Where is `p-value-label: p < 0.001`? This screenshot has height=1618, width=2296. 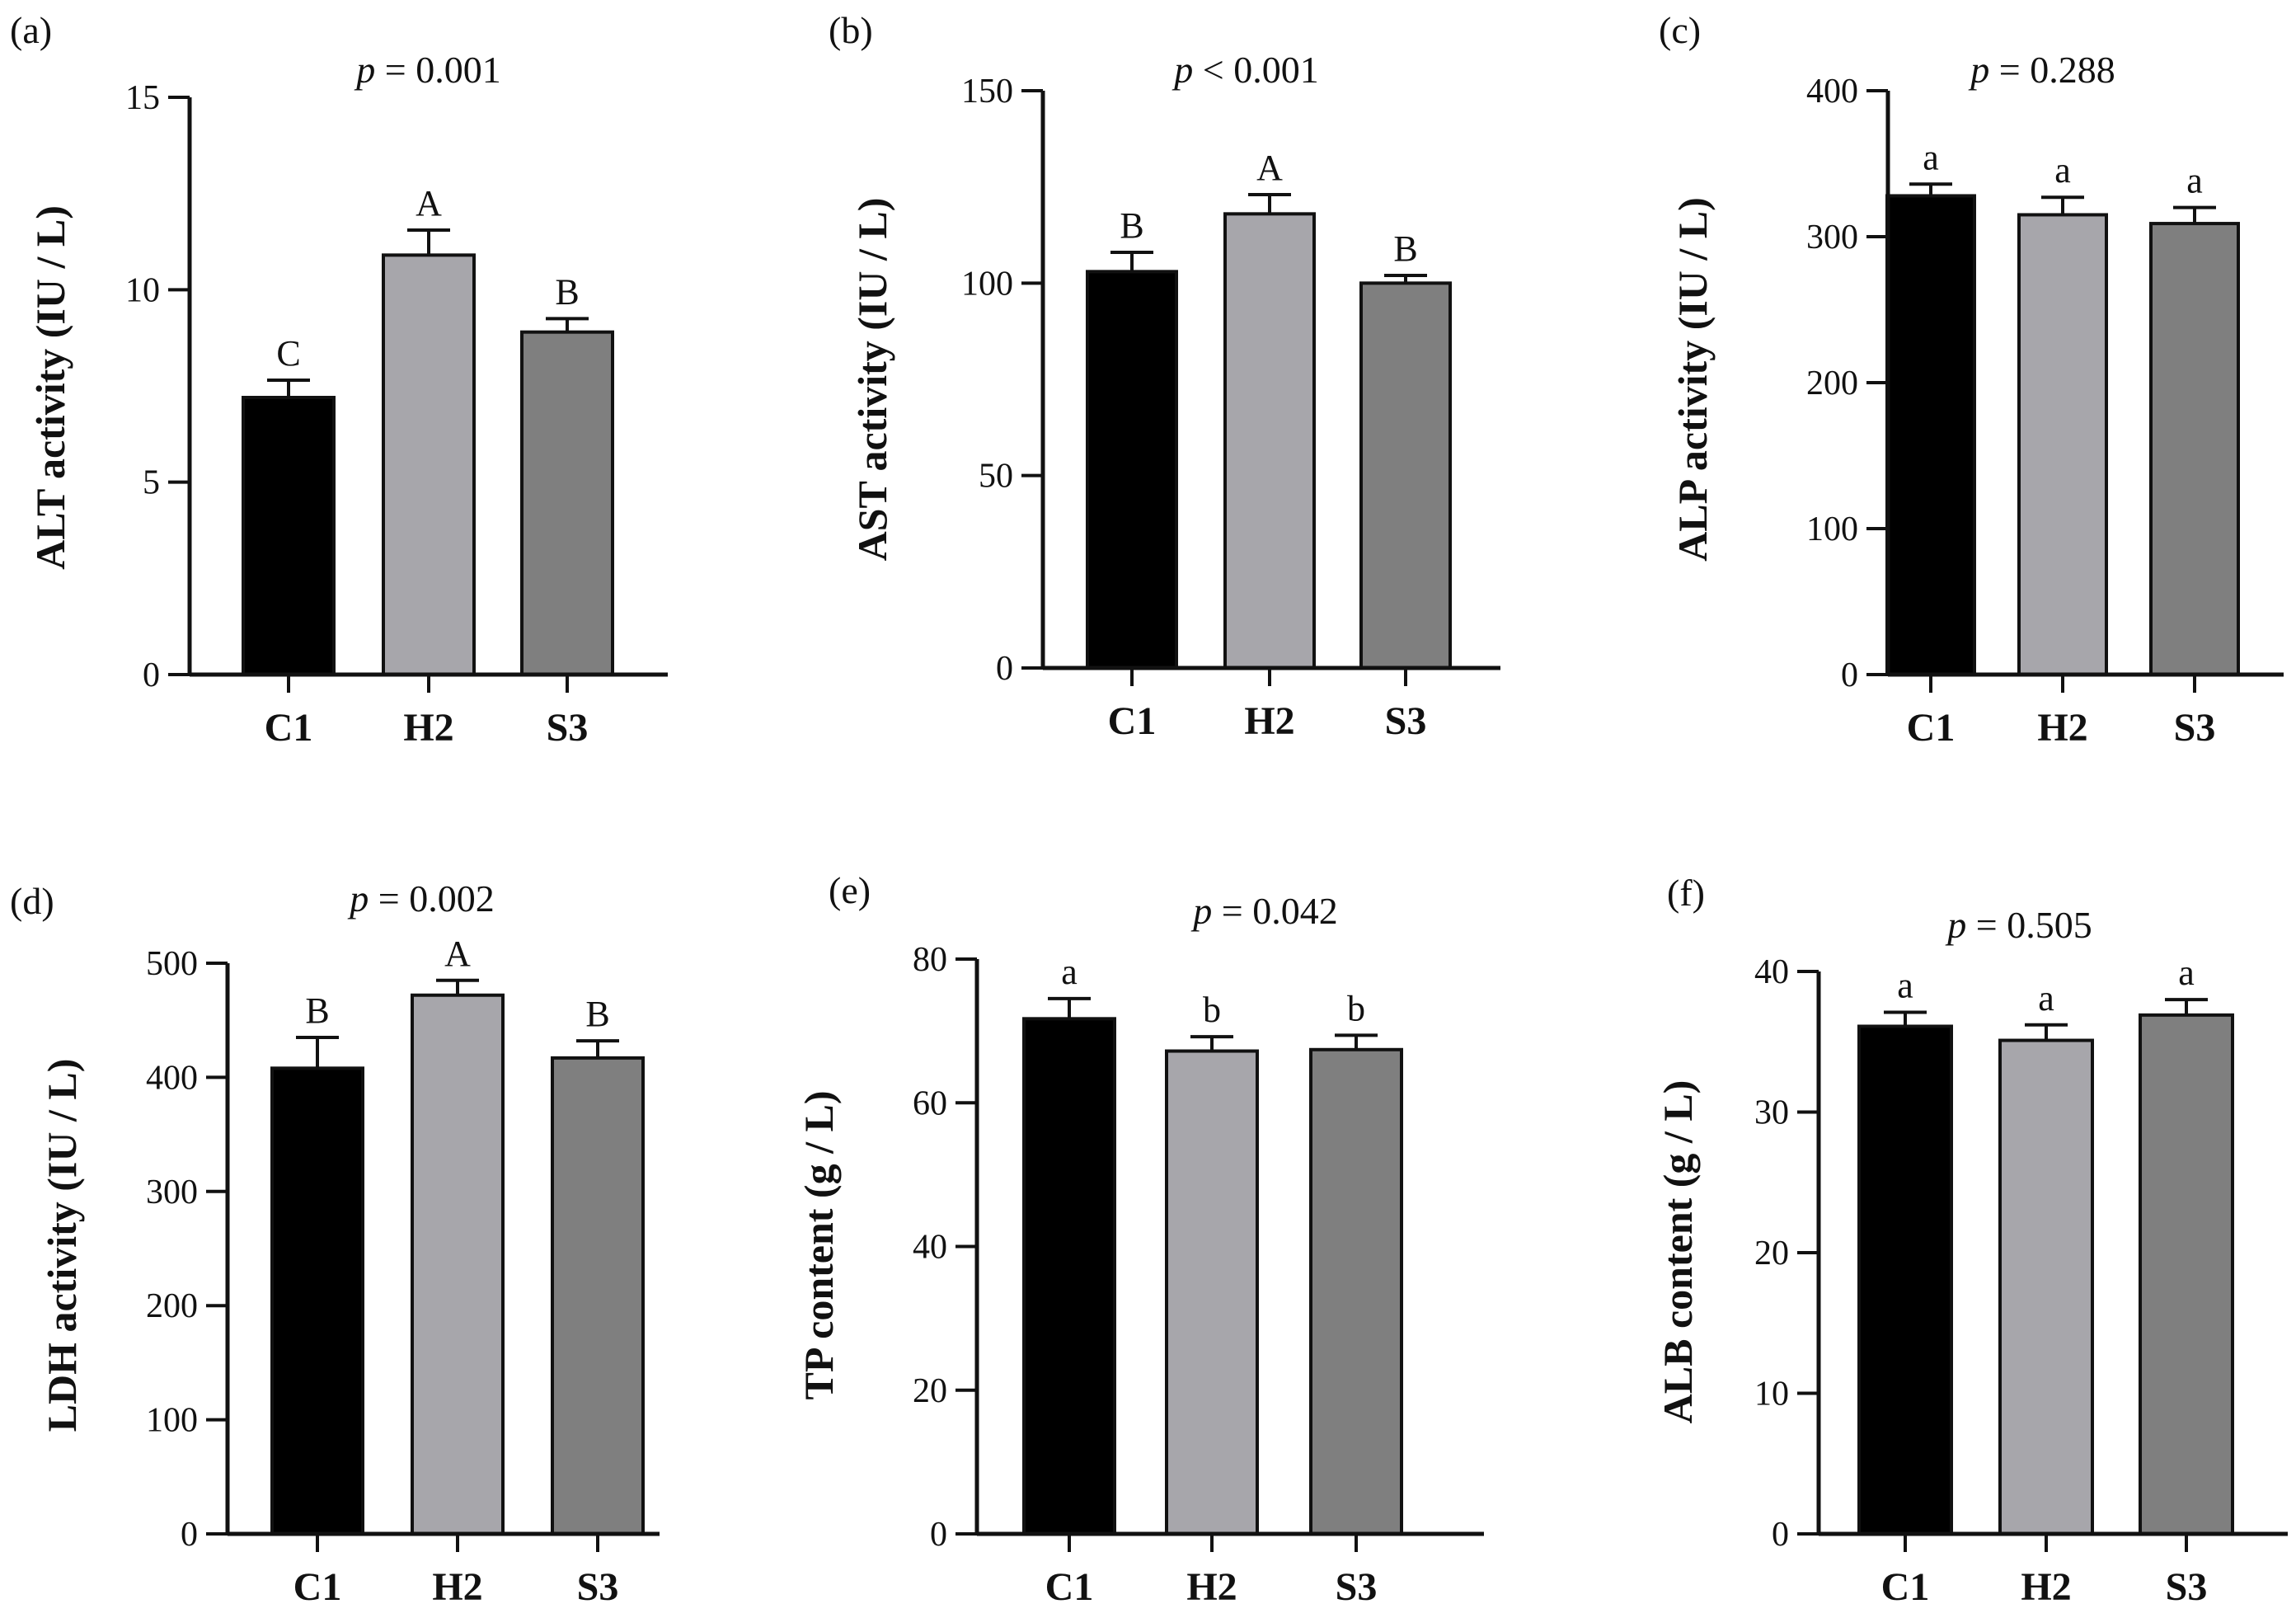
p-value-label: p < 0.001 is located at coordinates (1245, 70).